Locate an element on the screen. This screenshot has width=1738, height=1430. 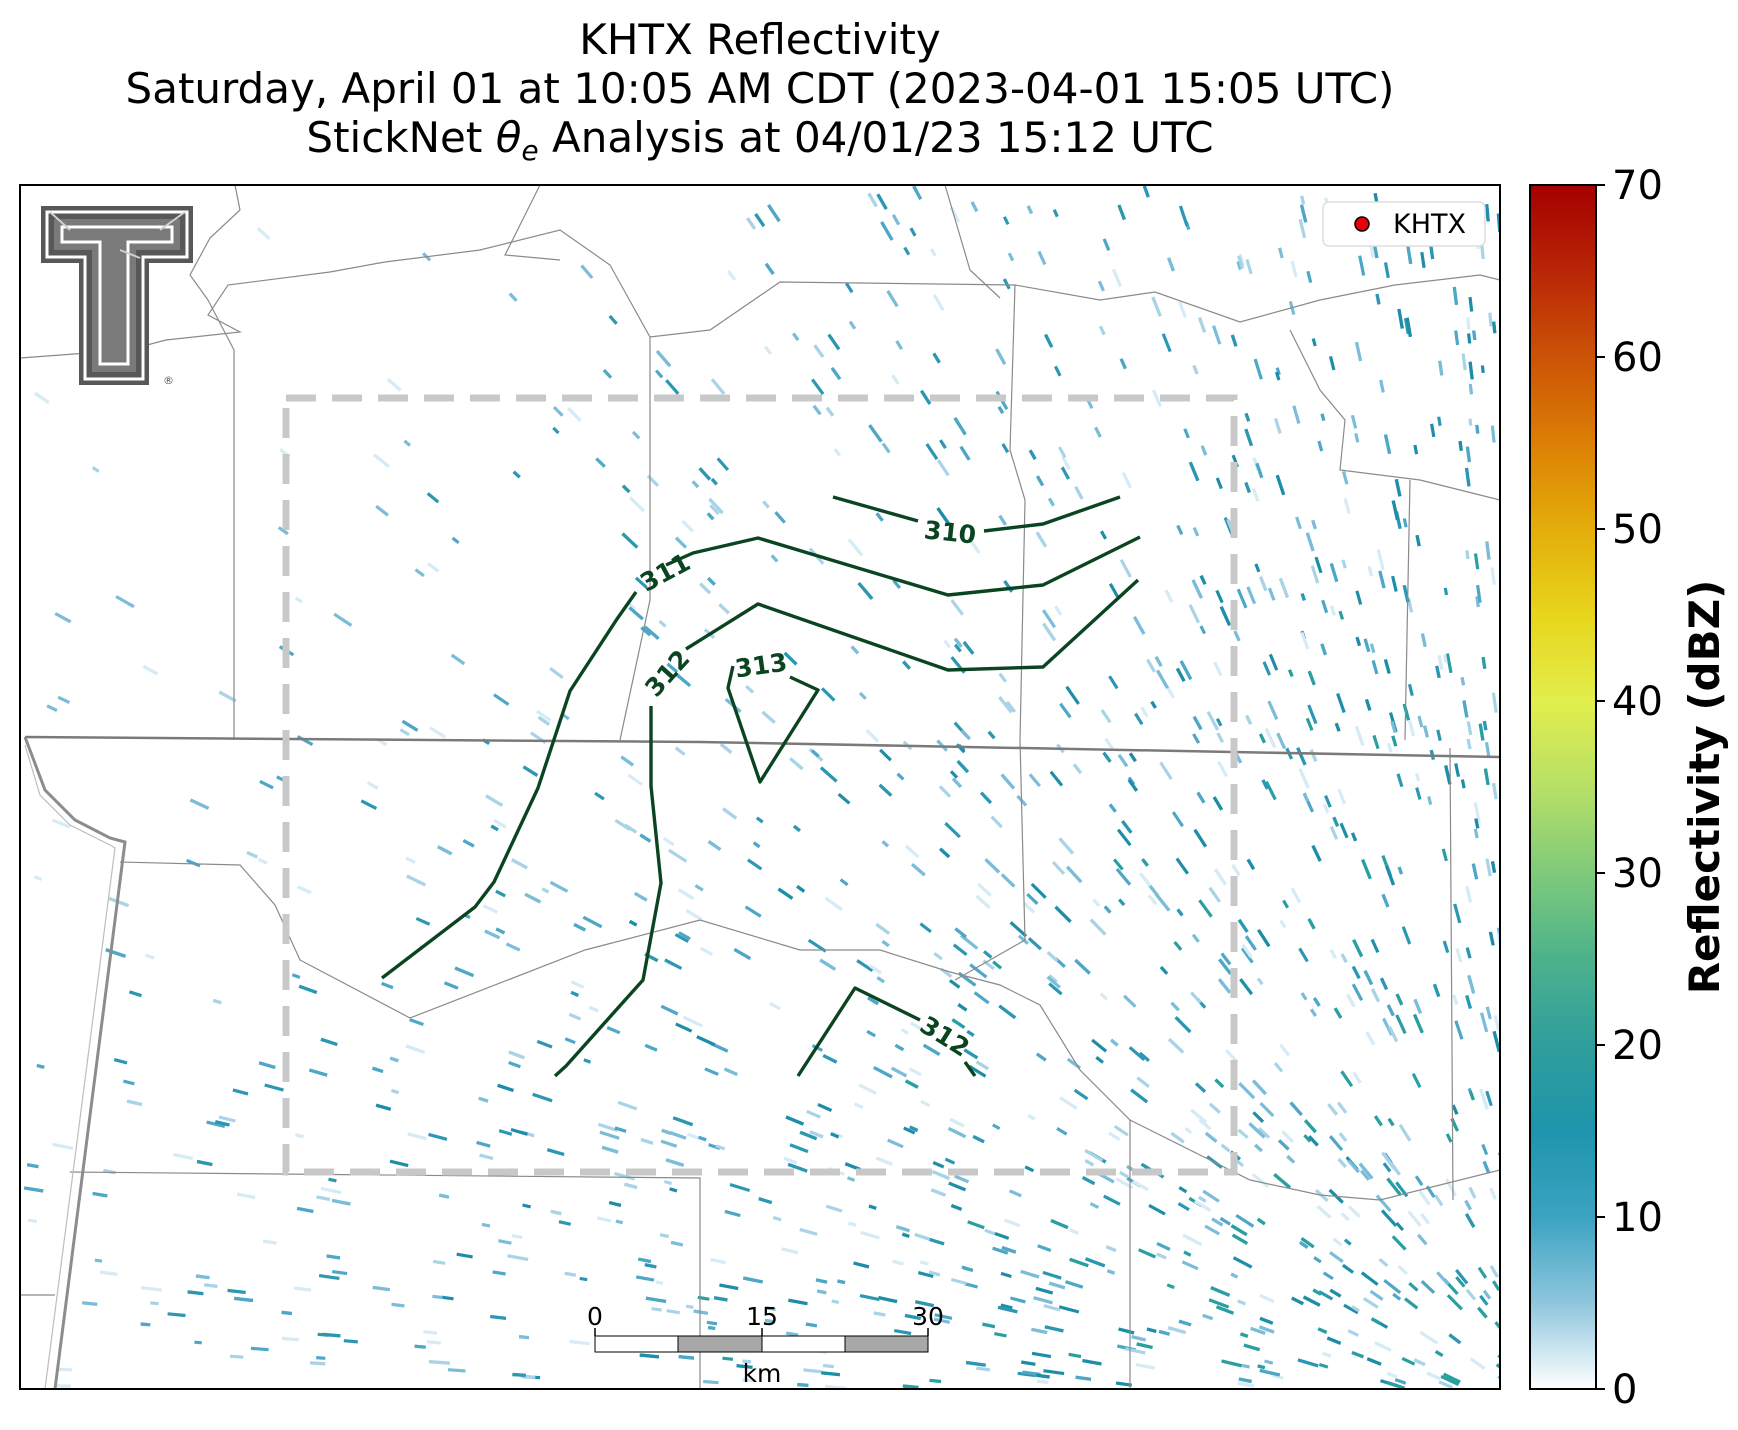
scale-segment is located at coordinates (886, 1344).